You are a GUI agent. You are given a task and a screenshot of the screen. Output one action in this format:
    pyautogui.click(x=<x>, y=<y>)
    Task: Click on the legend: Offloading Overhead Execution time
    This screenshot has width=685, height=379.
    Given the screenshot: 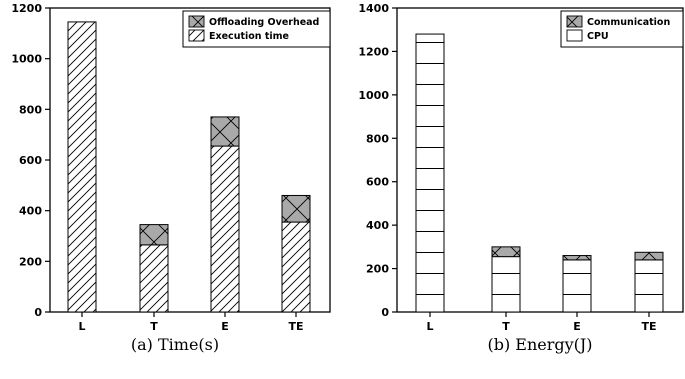 What is the action you would take?
    pyautogui.click(x=256, y=29)
    